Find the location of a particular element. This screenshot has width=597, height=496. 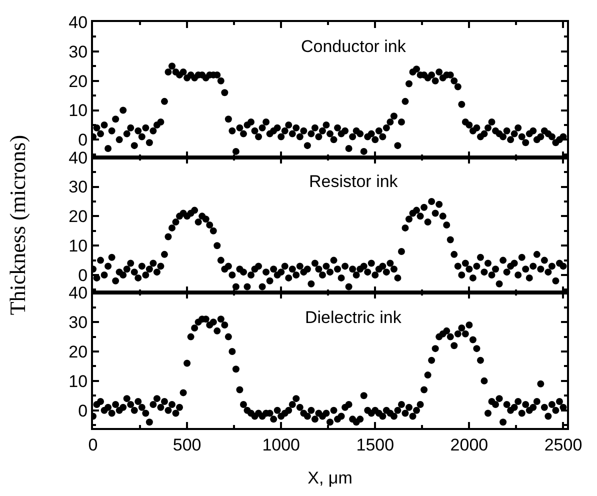

text: Dielectric ink is located at coordinates (353, 317).